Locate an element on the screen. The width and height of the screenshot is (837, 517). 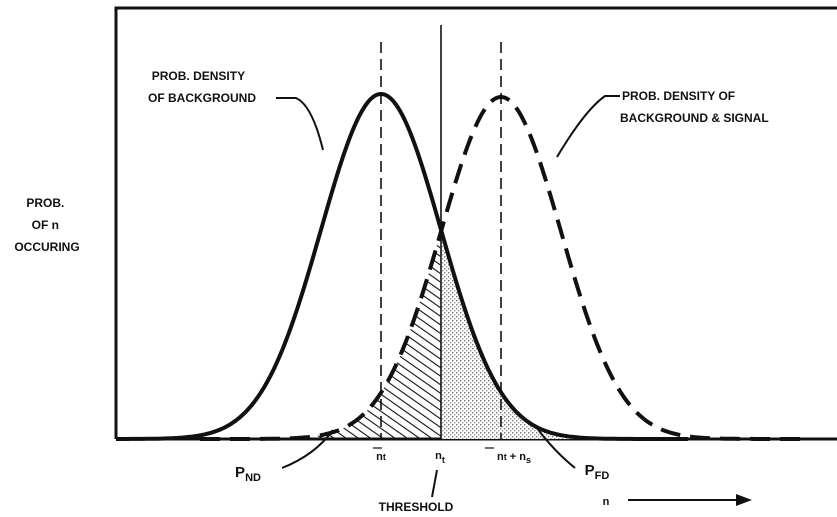
tick-label-nbar-t-plus-ns: nt + ns is located at coordinates (514, 458).